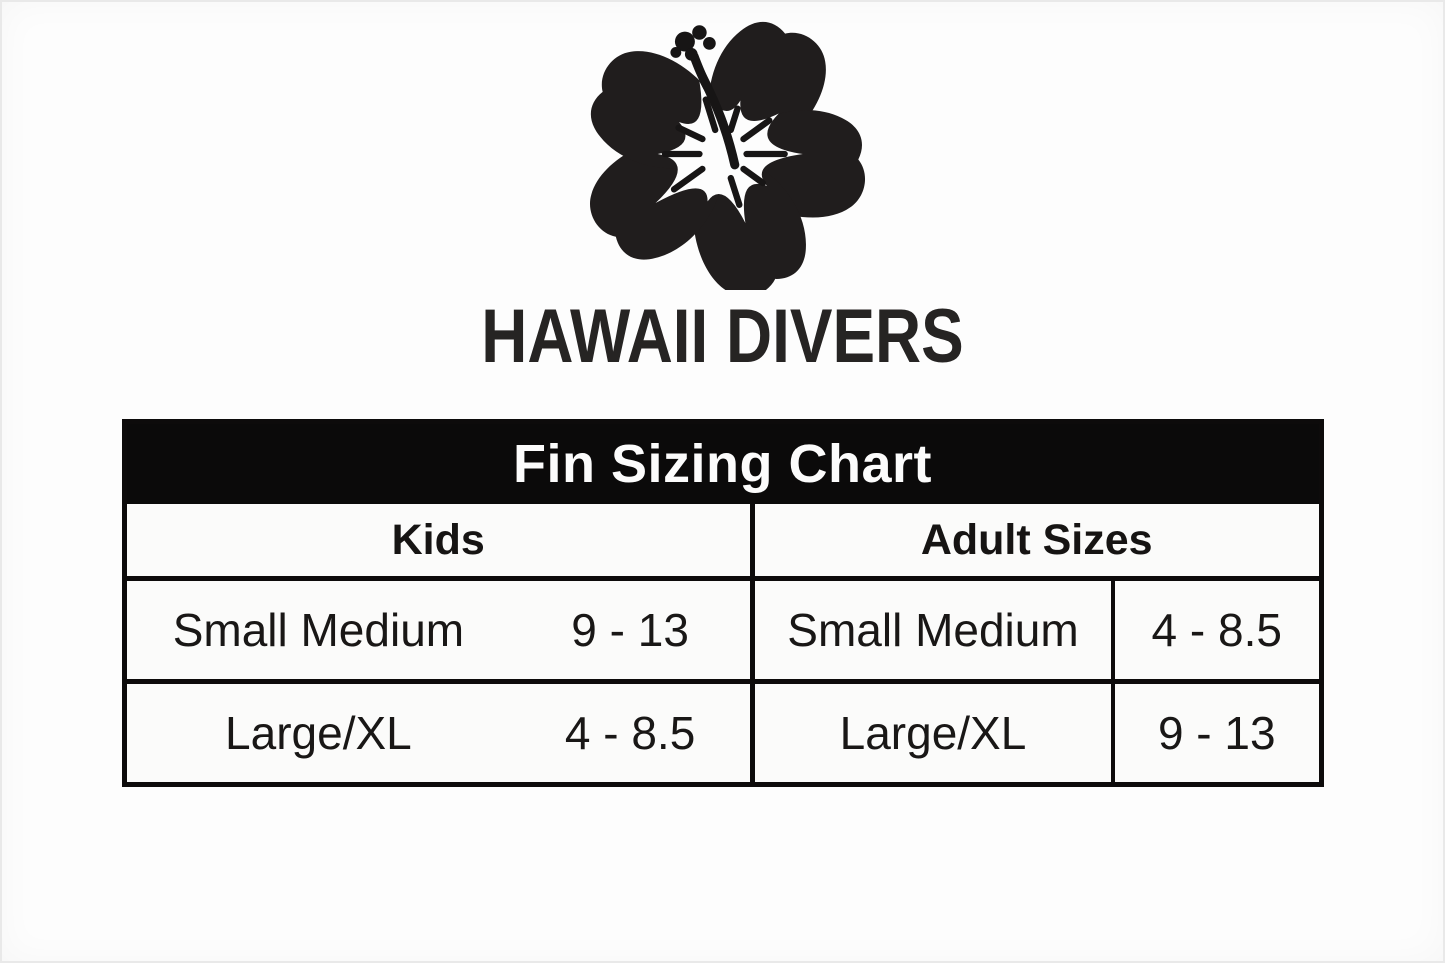  What do you see at coordinates (722, 542) in the screenshot?
I see `table-header-row: Kids Adult Sizes` at bounding box center [722, 542].